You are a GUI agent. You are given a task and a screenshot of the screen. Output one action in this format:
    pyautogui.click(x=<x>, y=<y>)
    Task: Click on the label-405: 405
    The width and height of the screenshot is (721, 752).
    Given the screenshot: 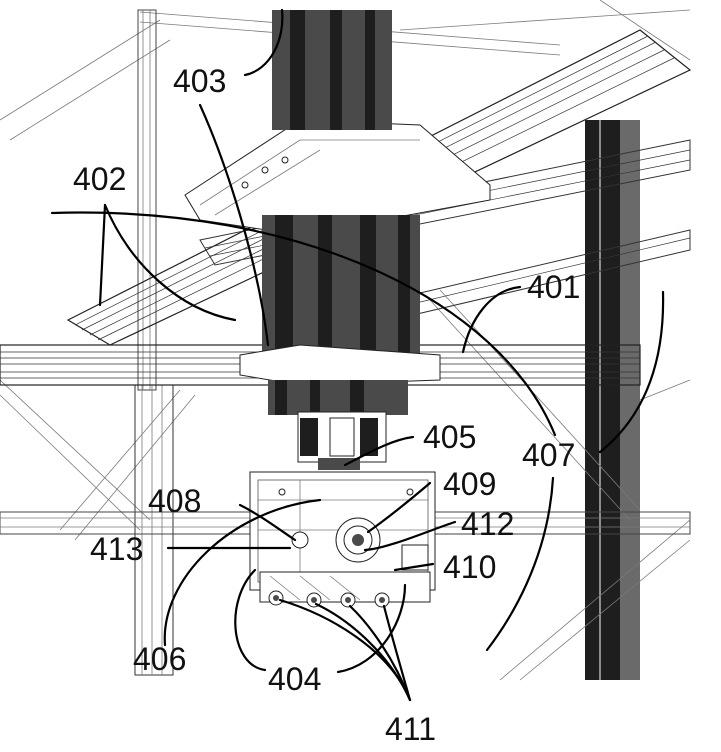 What is the action you would take?
    pyautogui.click(x=449, y=437)
    